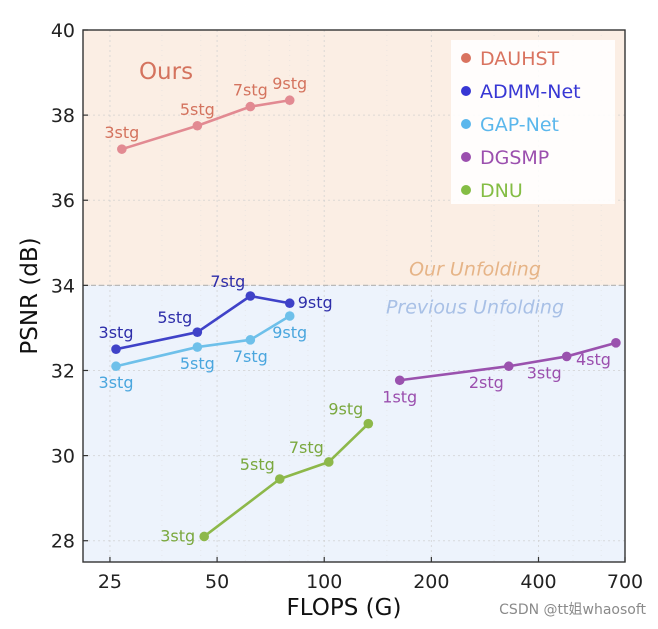 This screenshot has width=658, height=629. What do you see at coordinates (370, 575) in the screenshot?
I see `x-axis-ticks: 25 50 100 200 400 700` at bounding box center [370, 575].